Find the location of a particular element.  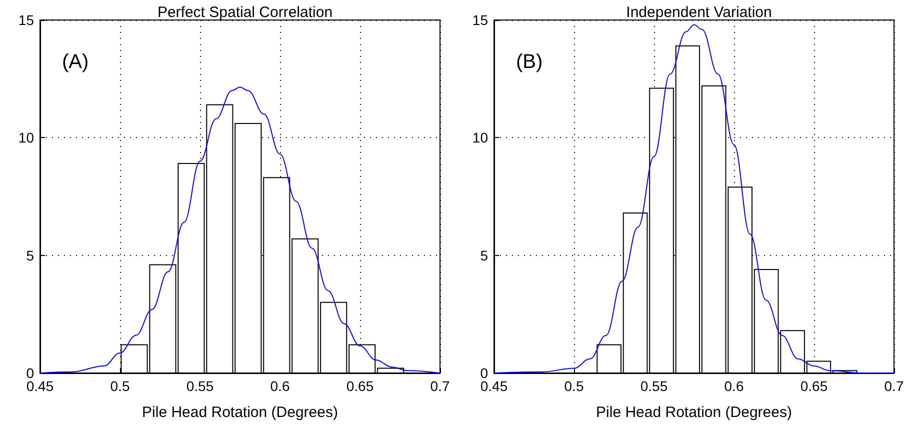

annotation: (A) is located at coordinates (75, 62).